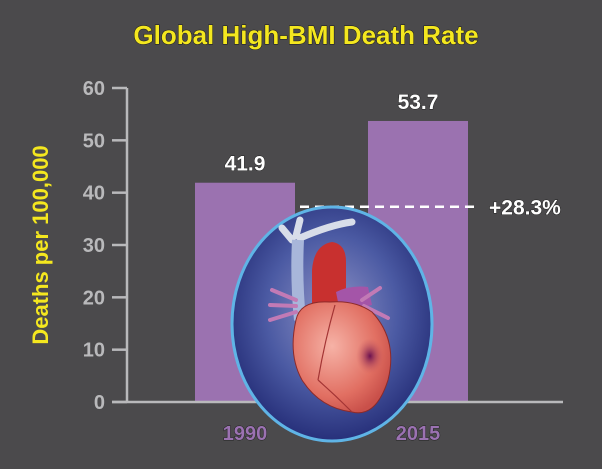  Describe the element at coordinates (40, 244) in the screenshot. I see `y-axis-label: Deaths per 100,000` at that location.